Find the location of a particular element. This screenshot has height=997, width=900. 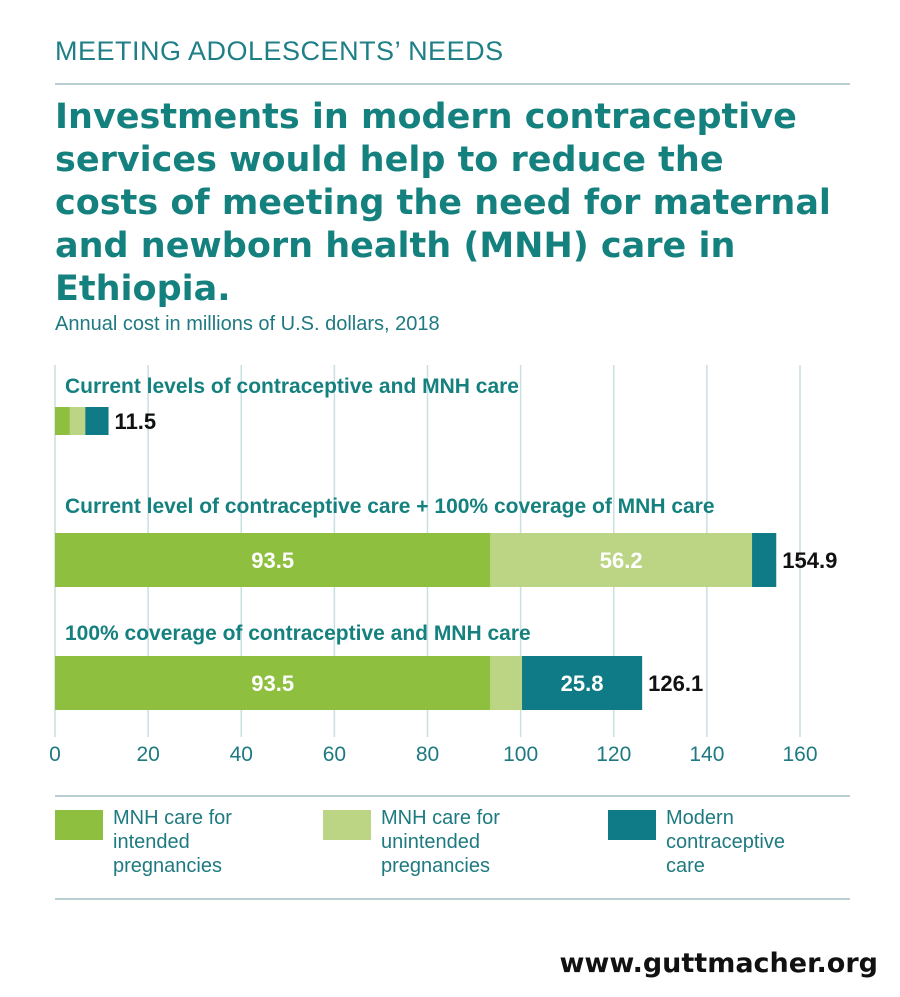

data-label-mnh-unintended-2: 56.2 is located at coordinates (621, 560).